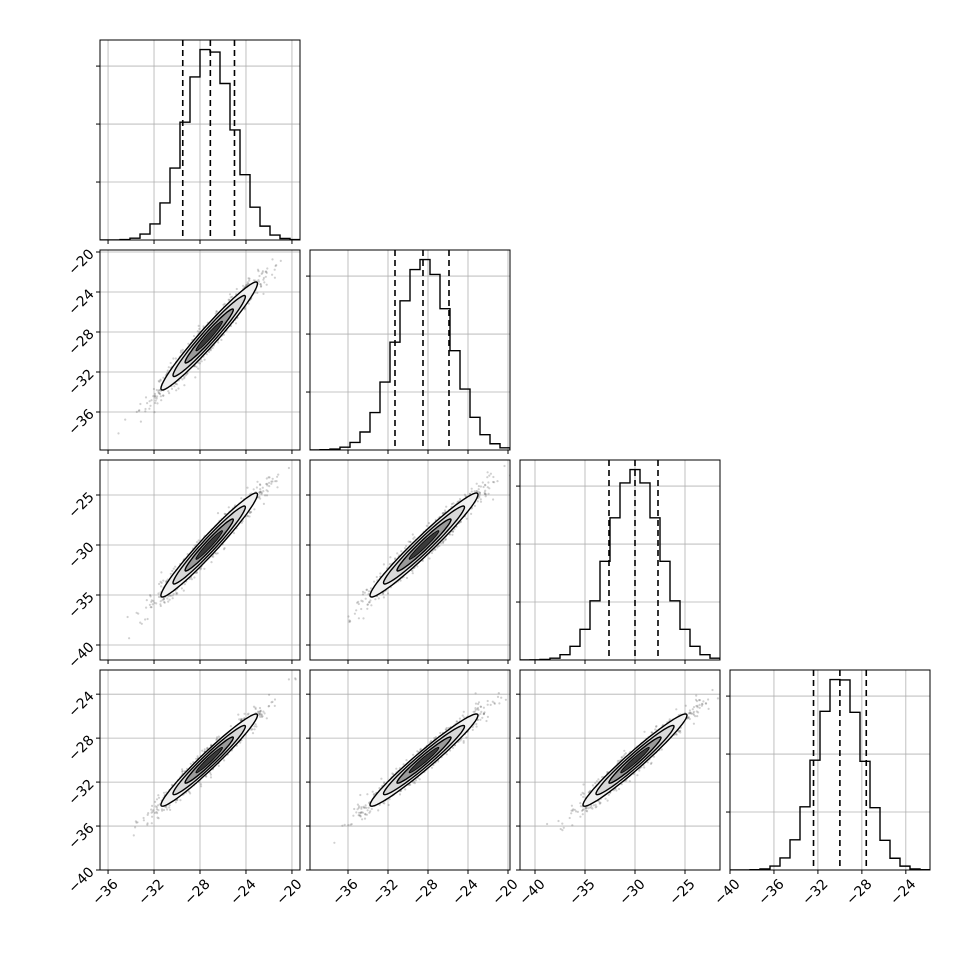 This screenshot has width=970, height=970. I want to click on grid, so click(410, 350).